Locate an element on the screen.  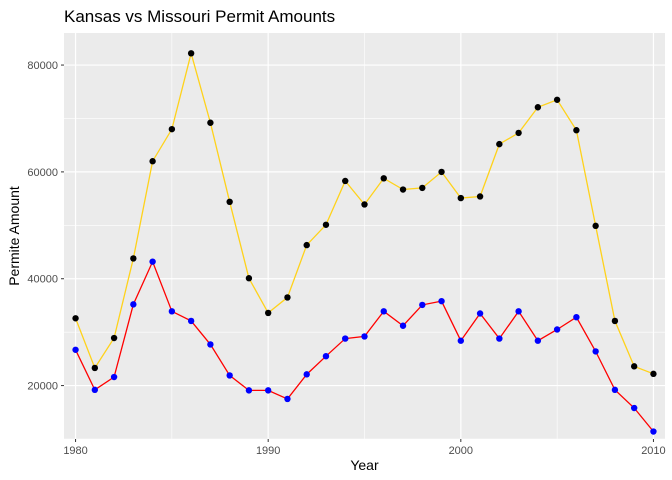
y-tick-label: 40000 is located at coordinates (42, 280).